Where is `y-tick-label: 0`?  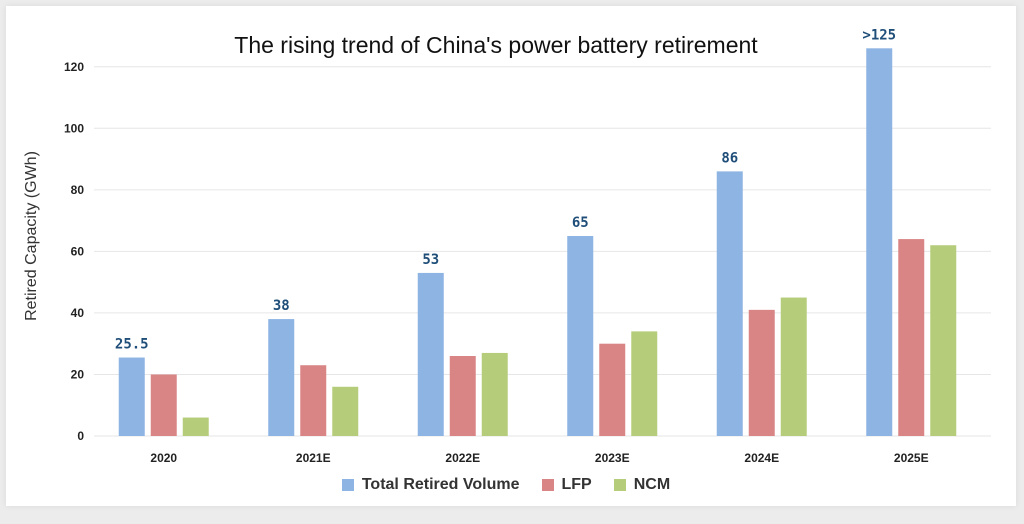
y-tick-label: 0 is located at coordinates (80, 436).